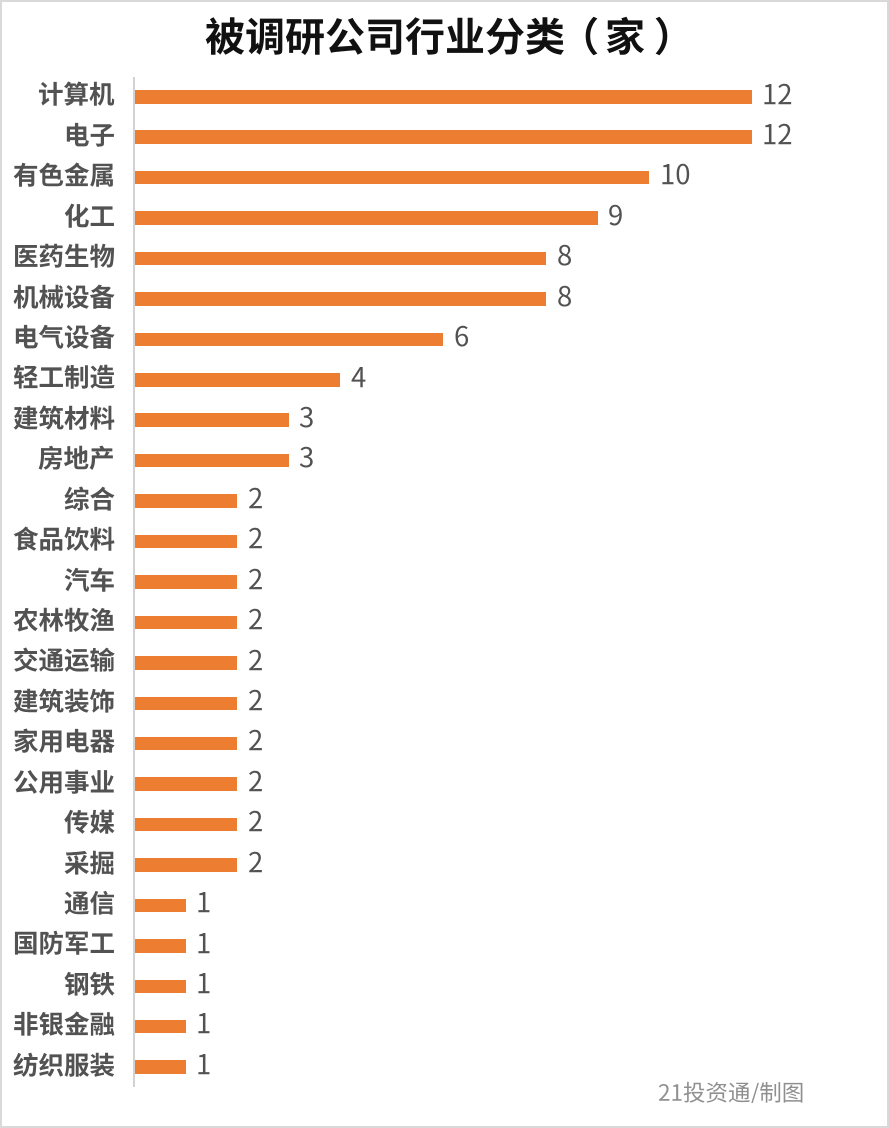 The height and width of the screenshot is (1128, 889). I want to click on category-label: 轻工制造, so click(64, 377).